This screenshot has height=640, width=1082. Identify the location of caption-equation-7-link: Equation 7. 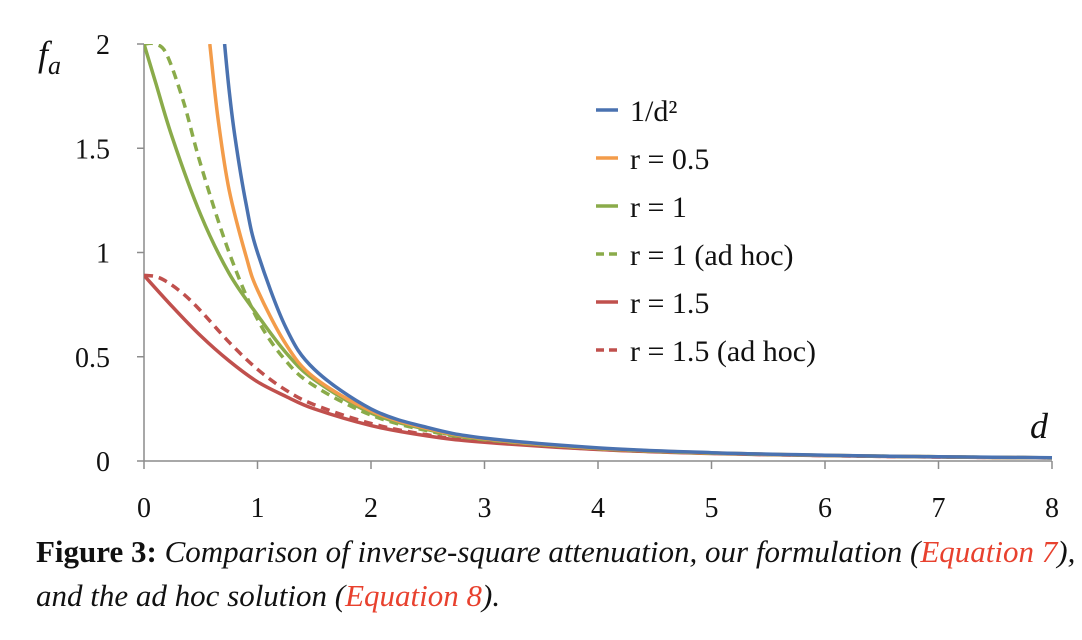
(989, 551).